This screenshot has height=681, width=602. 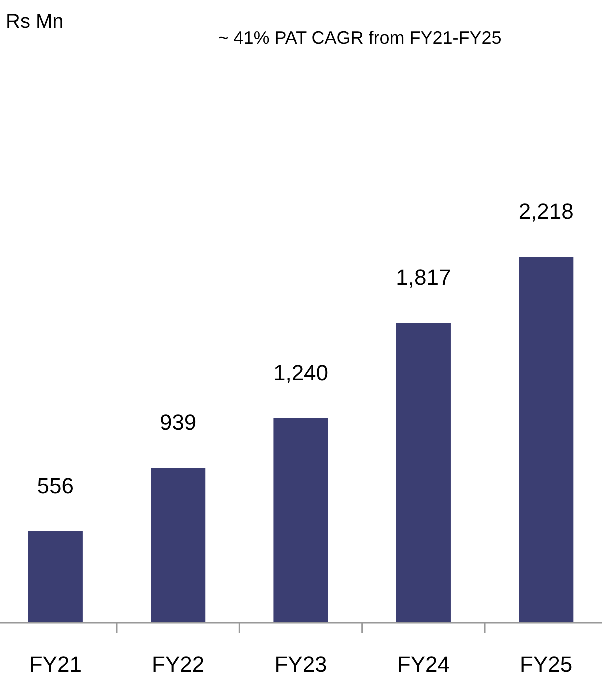 I want to click on data-label: 939, so click(x=178, y=423).